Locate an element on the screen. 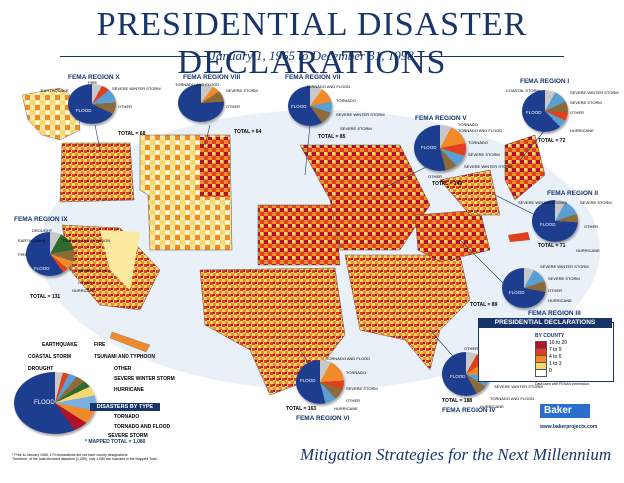 The image size is (624, 483). r1-item-0: COASTAL STORM is located at coordinates (523, 90).